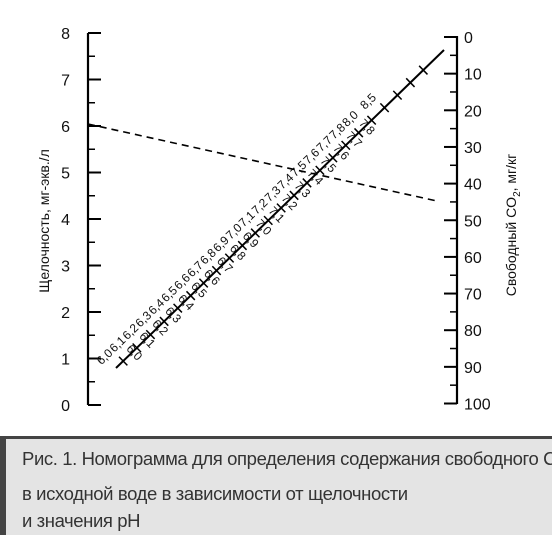 The image size is (552, 535). Describe the element at coordinates (473, 295) in the screenshot. I see `right-axis-tick-label: 70` at that location.